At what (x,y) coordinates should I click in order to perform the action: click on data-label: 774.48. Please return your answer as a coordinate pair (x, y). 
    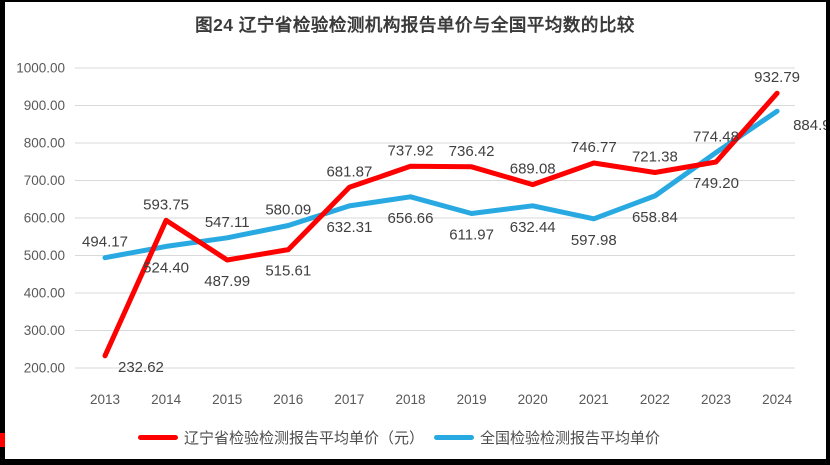
    Looking at the image, I should click on (716, 137).